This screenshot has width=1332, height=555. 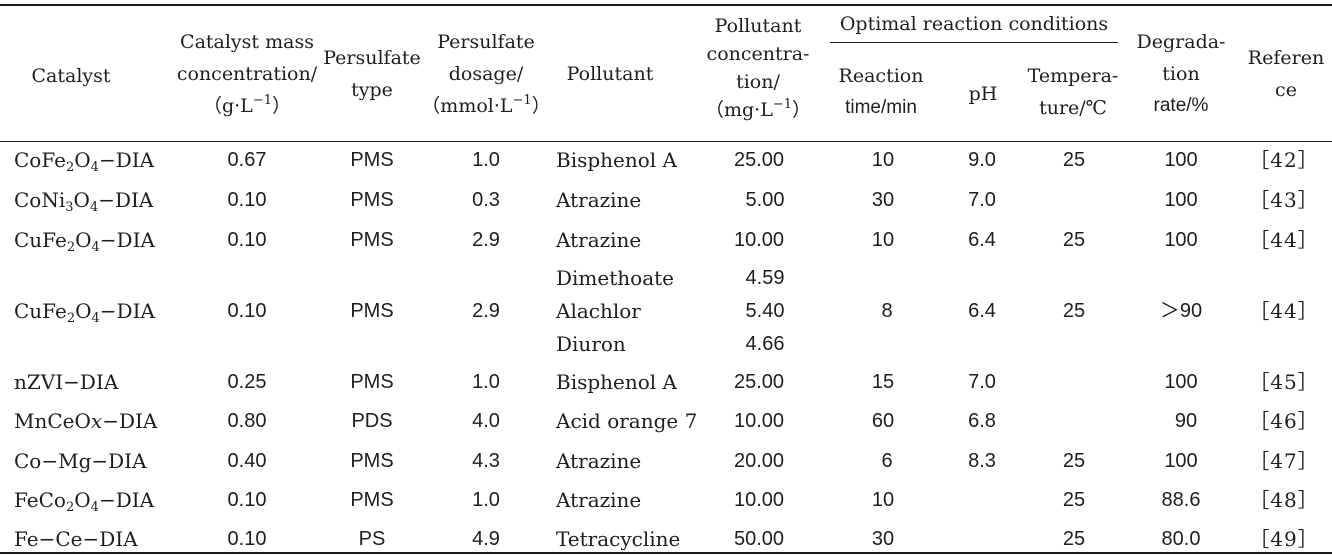 What do you see at coordinates (618, 539) in the screenshot?
I see `cell-pollutant: Tetracycline` at bounding box center [618, 539].